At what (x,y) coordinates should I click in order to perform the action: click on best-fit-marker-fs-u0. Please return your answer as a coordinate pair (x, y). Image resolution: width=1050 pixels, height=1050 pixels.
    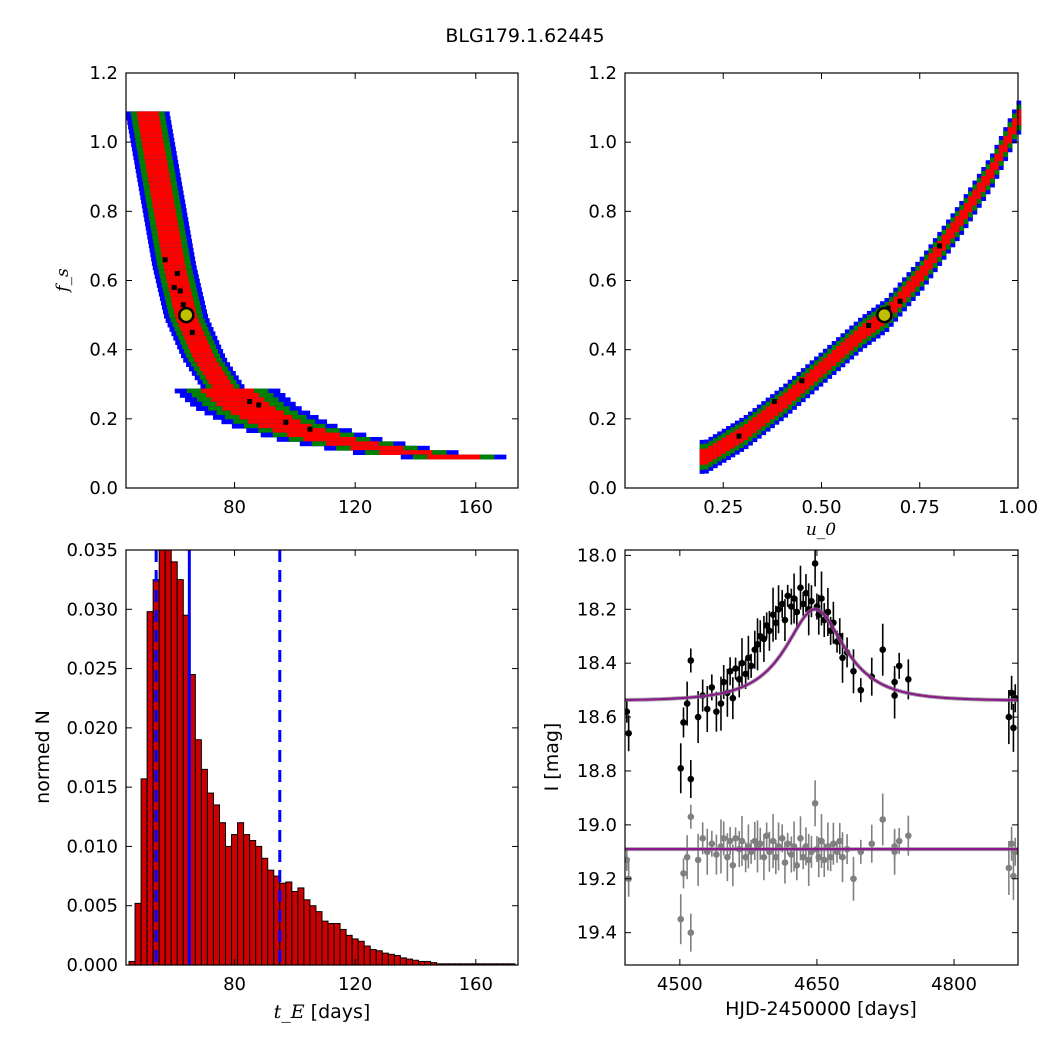
    Looking at the image, I should click on (884, 315).